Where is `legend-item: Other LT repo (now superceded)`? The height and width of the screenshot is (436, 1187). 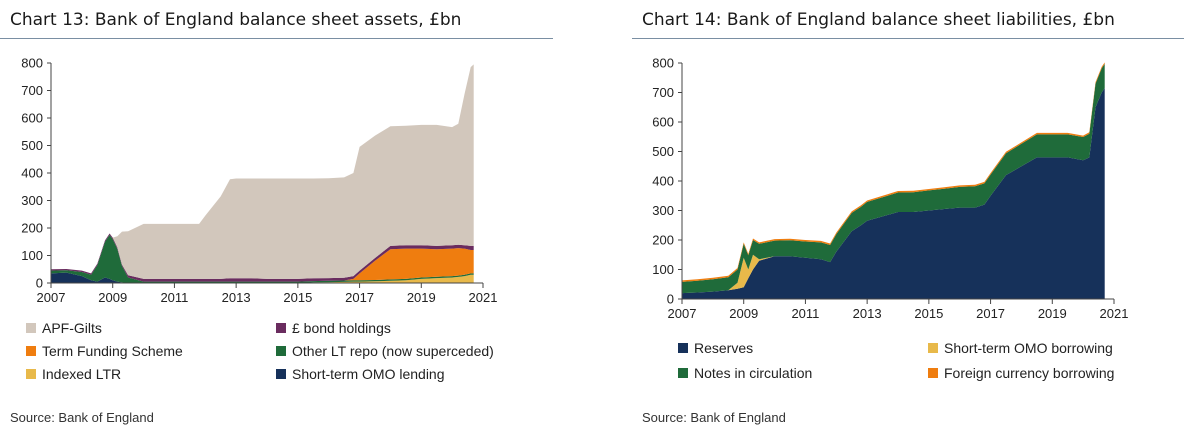 legend-item: Other LT repo (now superceded) is located at coordinates (385, 351).